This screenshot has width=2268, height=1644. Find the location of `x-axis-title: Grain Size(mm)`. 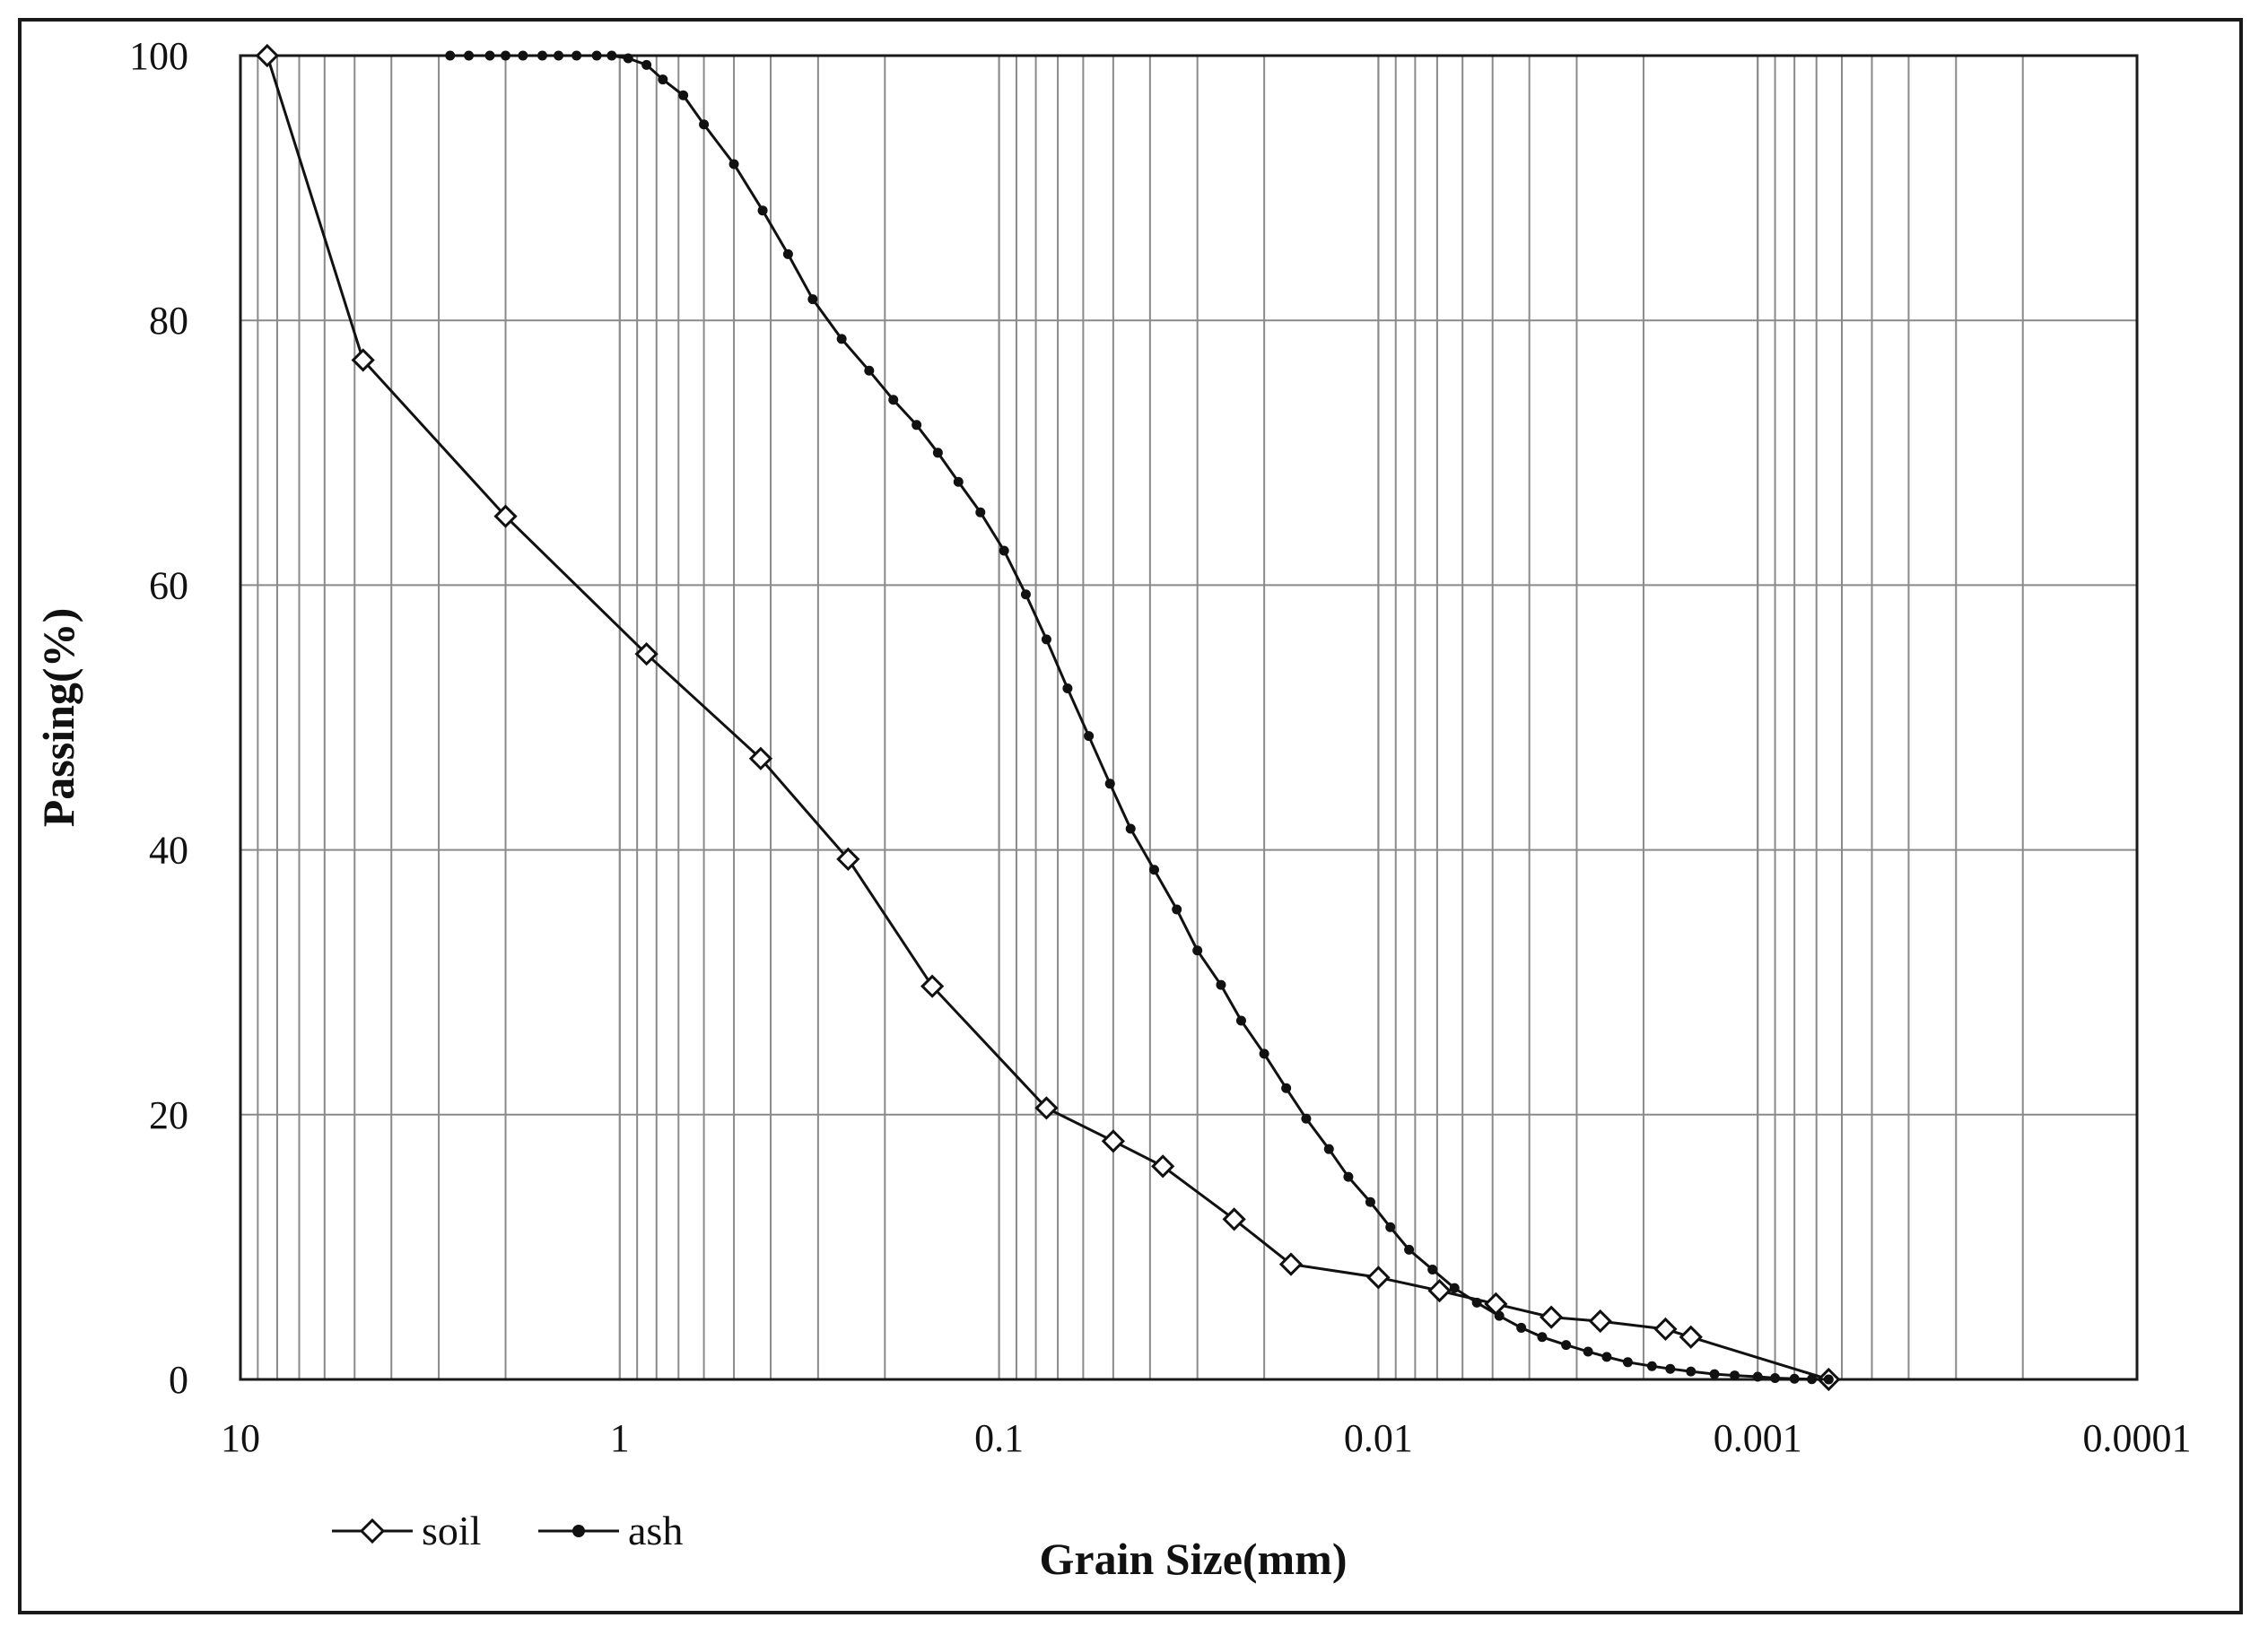

x-axis-title: Grain Size(mm) is located at coordinates (1194, 1559).